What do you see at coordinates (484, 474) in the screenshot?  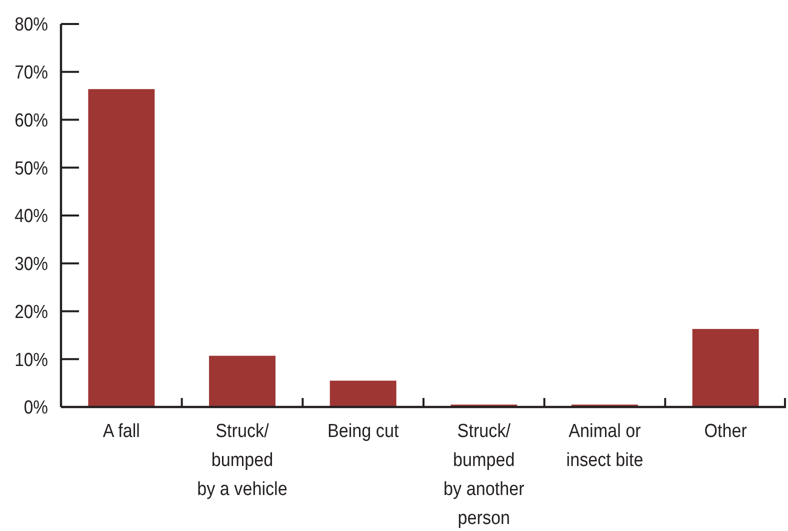 I see `x-tick-label: Struck/ bumped by another person` at bounding box center [484, 474].